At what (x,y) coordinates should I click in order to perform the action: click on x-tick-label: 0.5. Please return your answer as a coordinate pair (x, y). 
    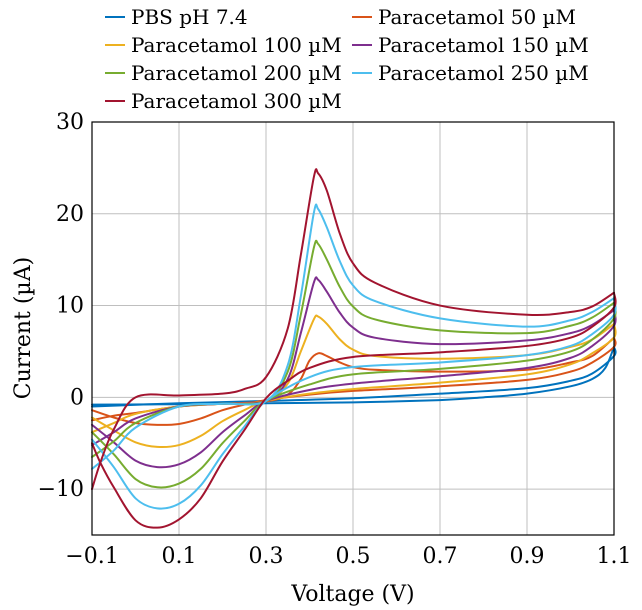
    Looking at the image, I should click on (353, 556).